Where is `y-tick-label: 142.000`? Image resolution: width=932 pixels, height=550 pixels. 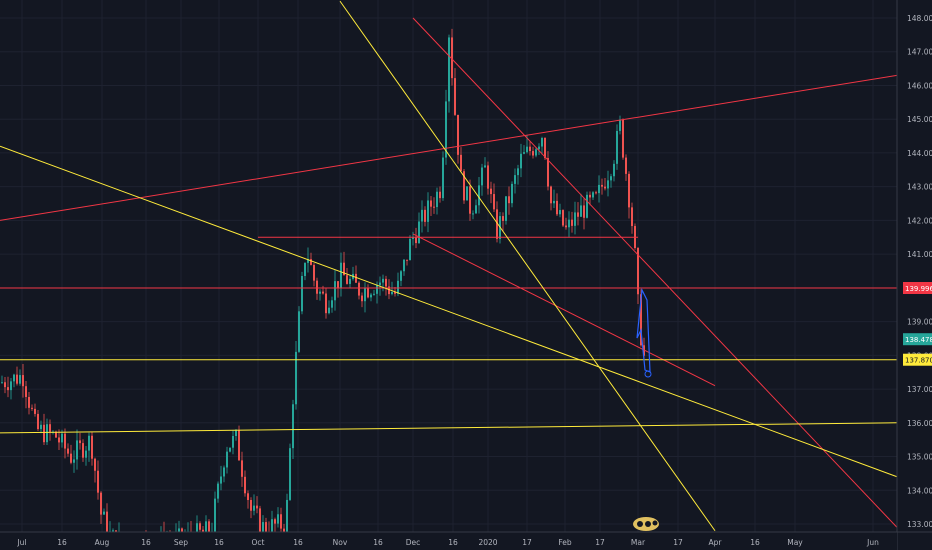 y-tick-label: 142.000 is located at coordinates (919, 220).